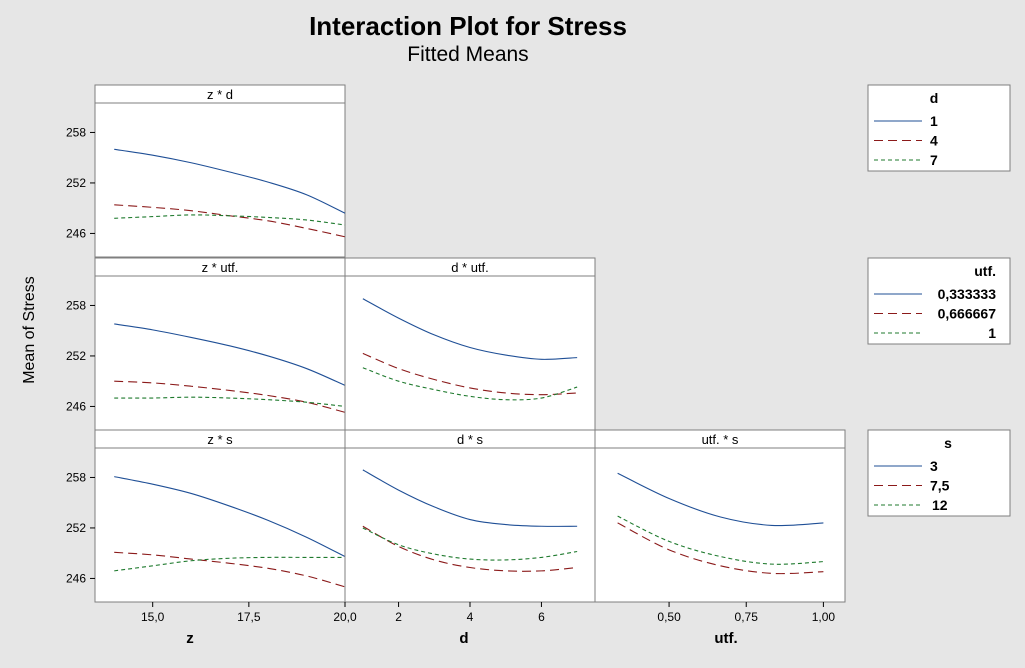 The height and width of the screenshot is (668, 1025). Describe the element at coordinates (220, 94) in the screenshot. I see `panel-title: z * d` at that location.